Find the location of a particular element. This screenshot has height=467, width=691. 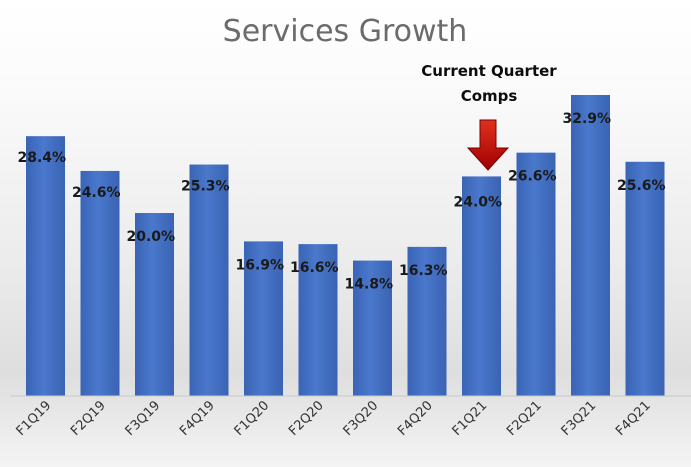

down-arrow-icon is located at coordinates (488, 145).